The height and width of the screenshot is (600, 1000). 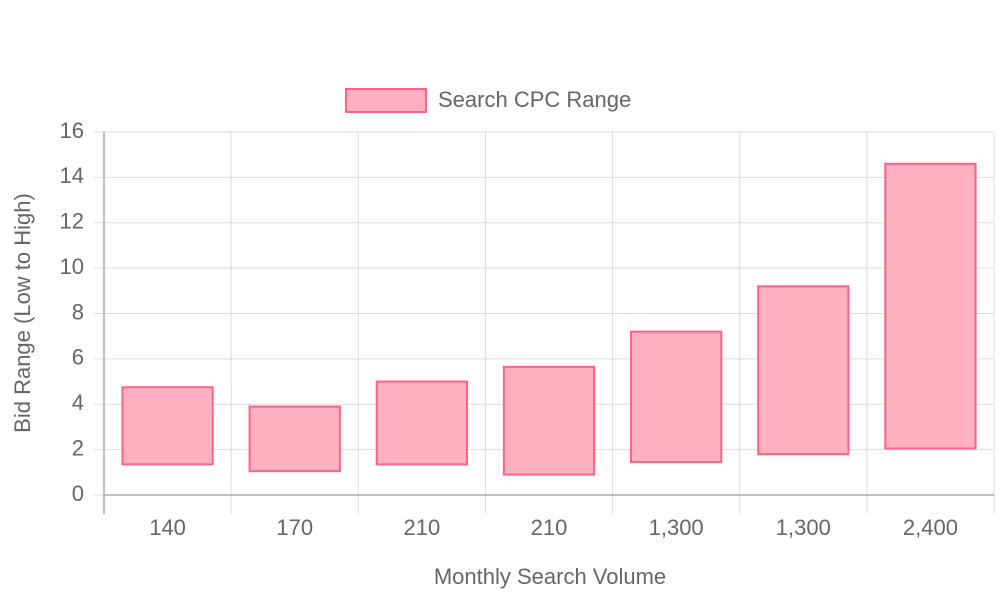 I want to click on y-tick-label: 0, so click(x=78, y=493).